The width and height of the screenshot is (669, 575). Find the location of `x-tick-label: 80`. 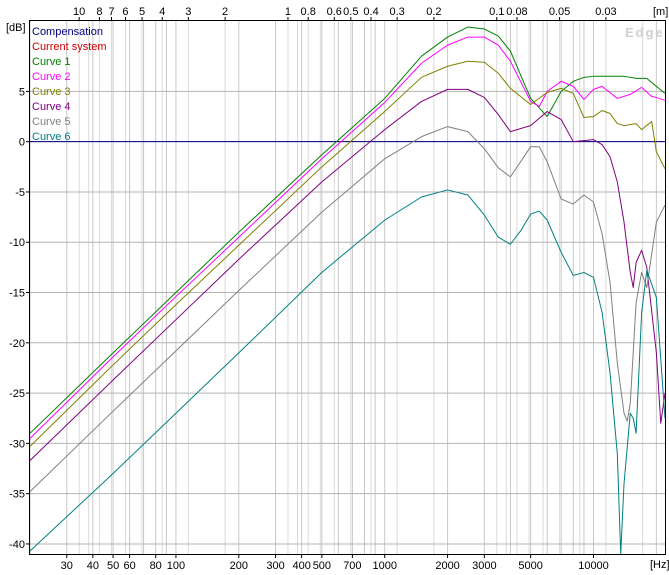

x-tick-label: 80 is located at coordinates (156, 566).